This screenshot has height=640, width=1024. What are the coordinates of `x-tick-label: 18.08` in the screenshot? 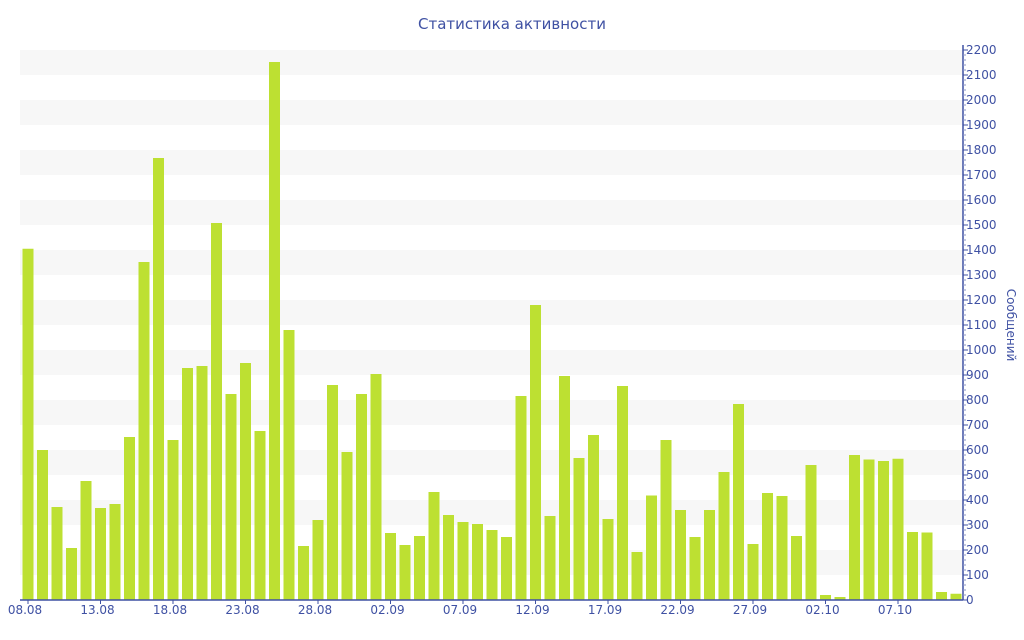 It's located at (170, 610).